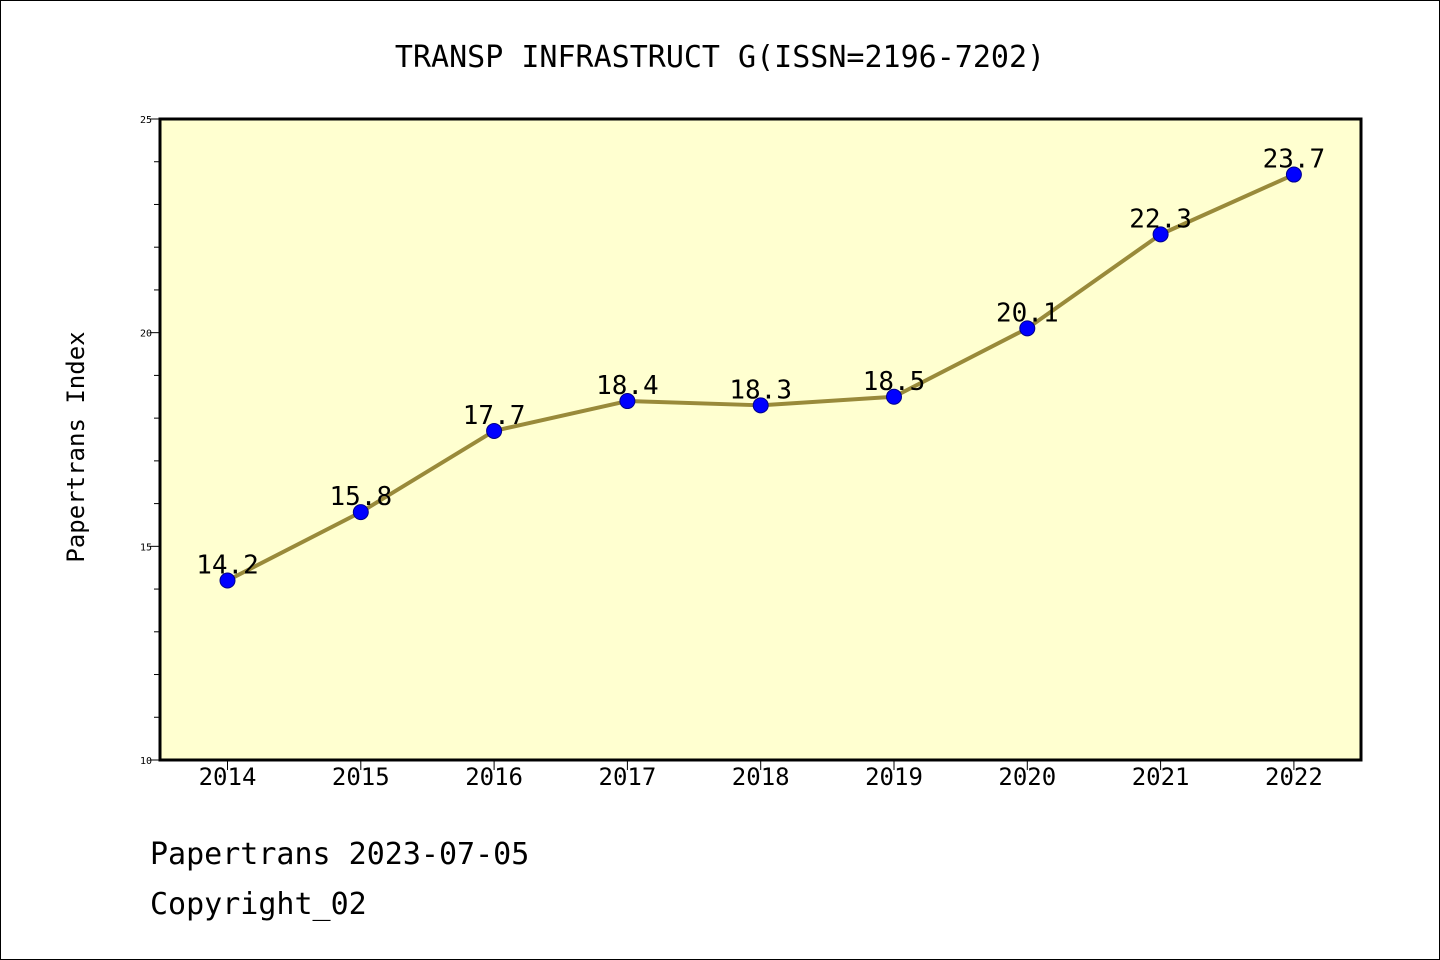 This screenshot has width=1440, height=960. What do you see at coordinates (258, 904) in the screenshot?
I see `footer-copyright: Copyright_02` at bounding box center [258, 904].